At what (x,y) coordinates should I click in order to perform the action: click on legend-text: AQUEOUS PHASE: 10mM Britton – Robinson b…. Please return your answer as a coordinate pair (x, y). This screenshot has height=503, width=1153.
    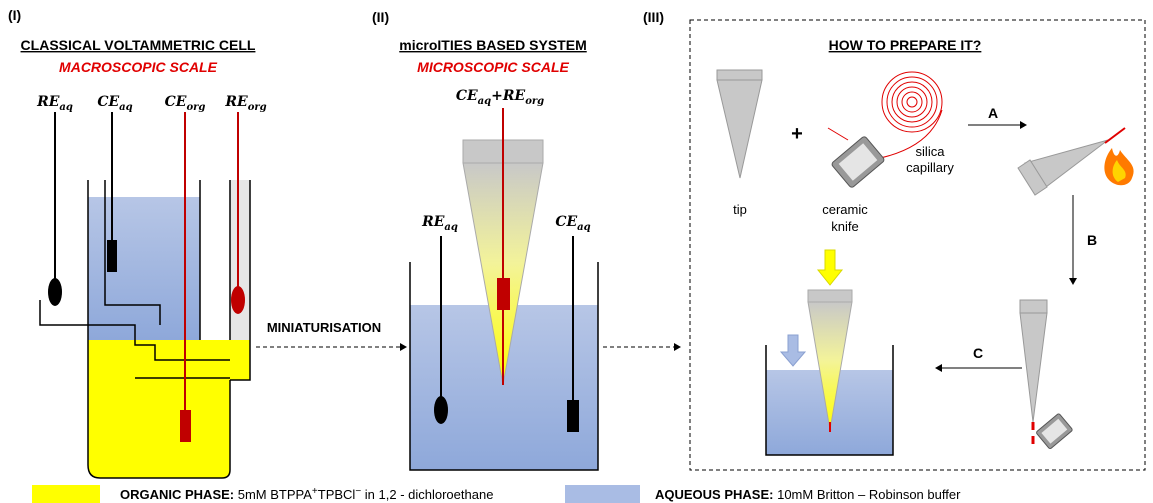
    Looking at the image, I should click on (808, 494).